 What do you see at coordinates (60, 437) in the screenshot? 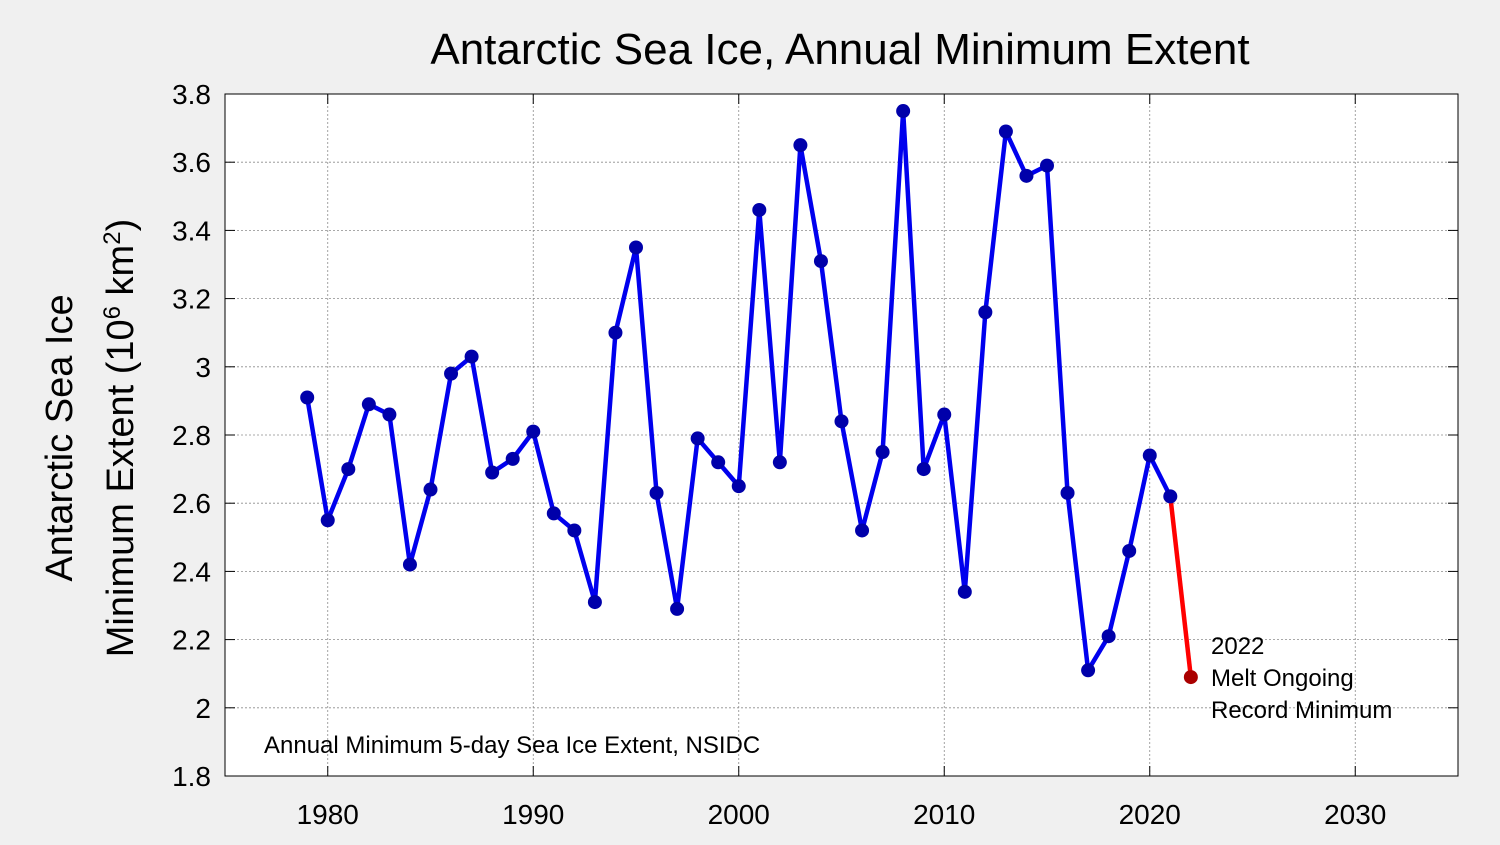
I see `y-axis-label-line1: Antarctic Sea Ice` at bounding box center [60, 437].